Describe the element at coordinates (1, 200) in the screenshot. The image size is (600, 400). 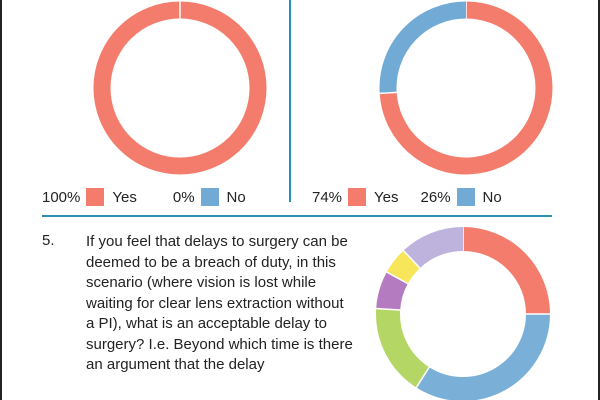
I see `left-border` at that location.